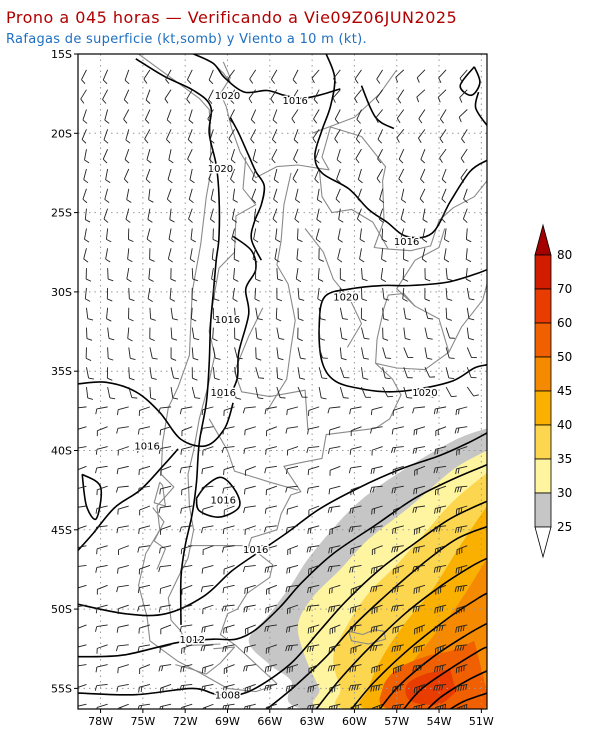 Image resolution: width=600 pixels, height=750 pixels. What do you see at coordinates (345, 298) in the screenshot?
I see `isobar-label: 1020` at bounding box center [345, 298].